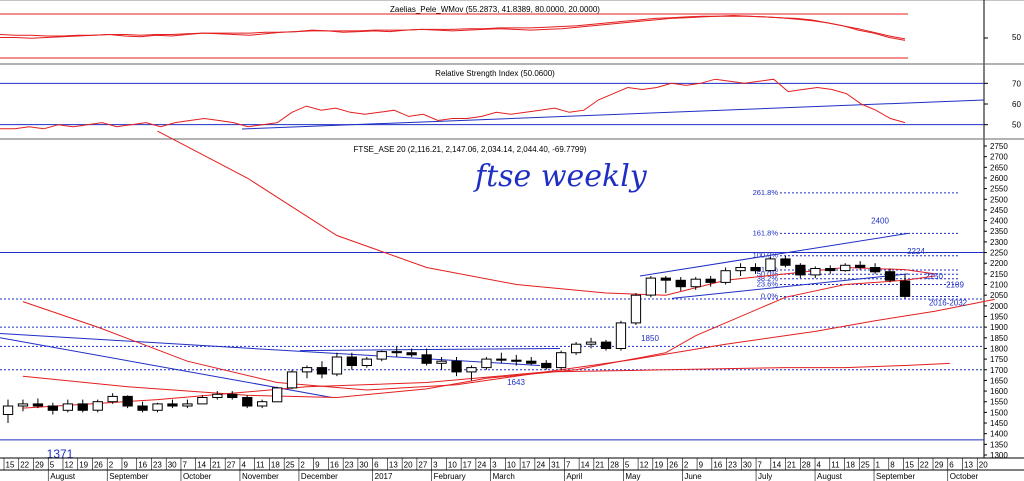 This screenshot has height=481, width=1024. What do you see at coordinates (52, 465) in the screenshot?
I see `x-axis-day-label: 5` at bounding box center [52, 465].